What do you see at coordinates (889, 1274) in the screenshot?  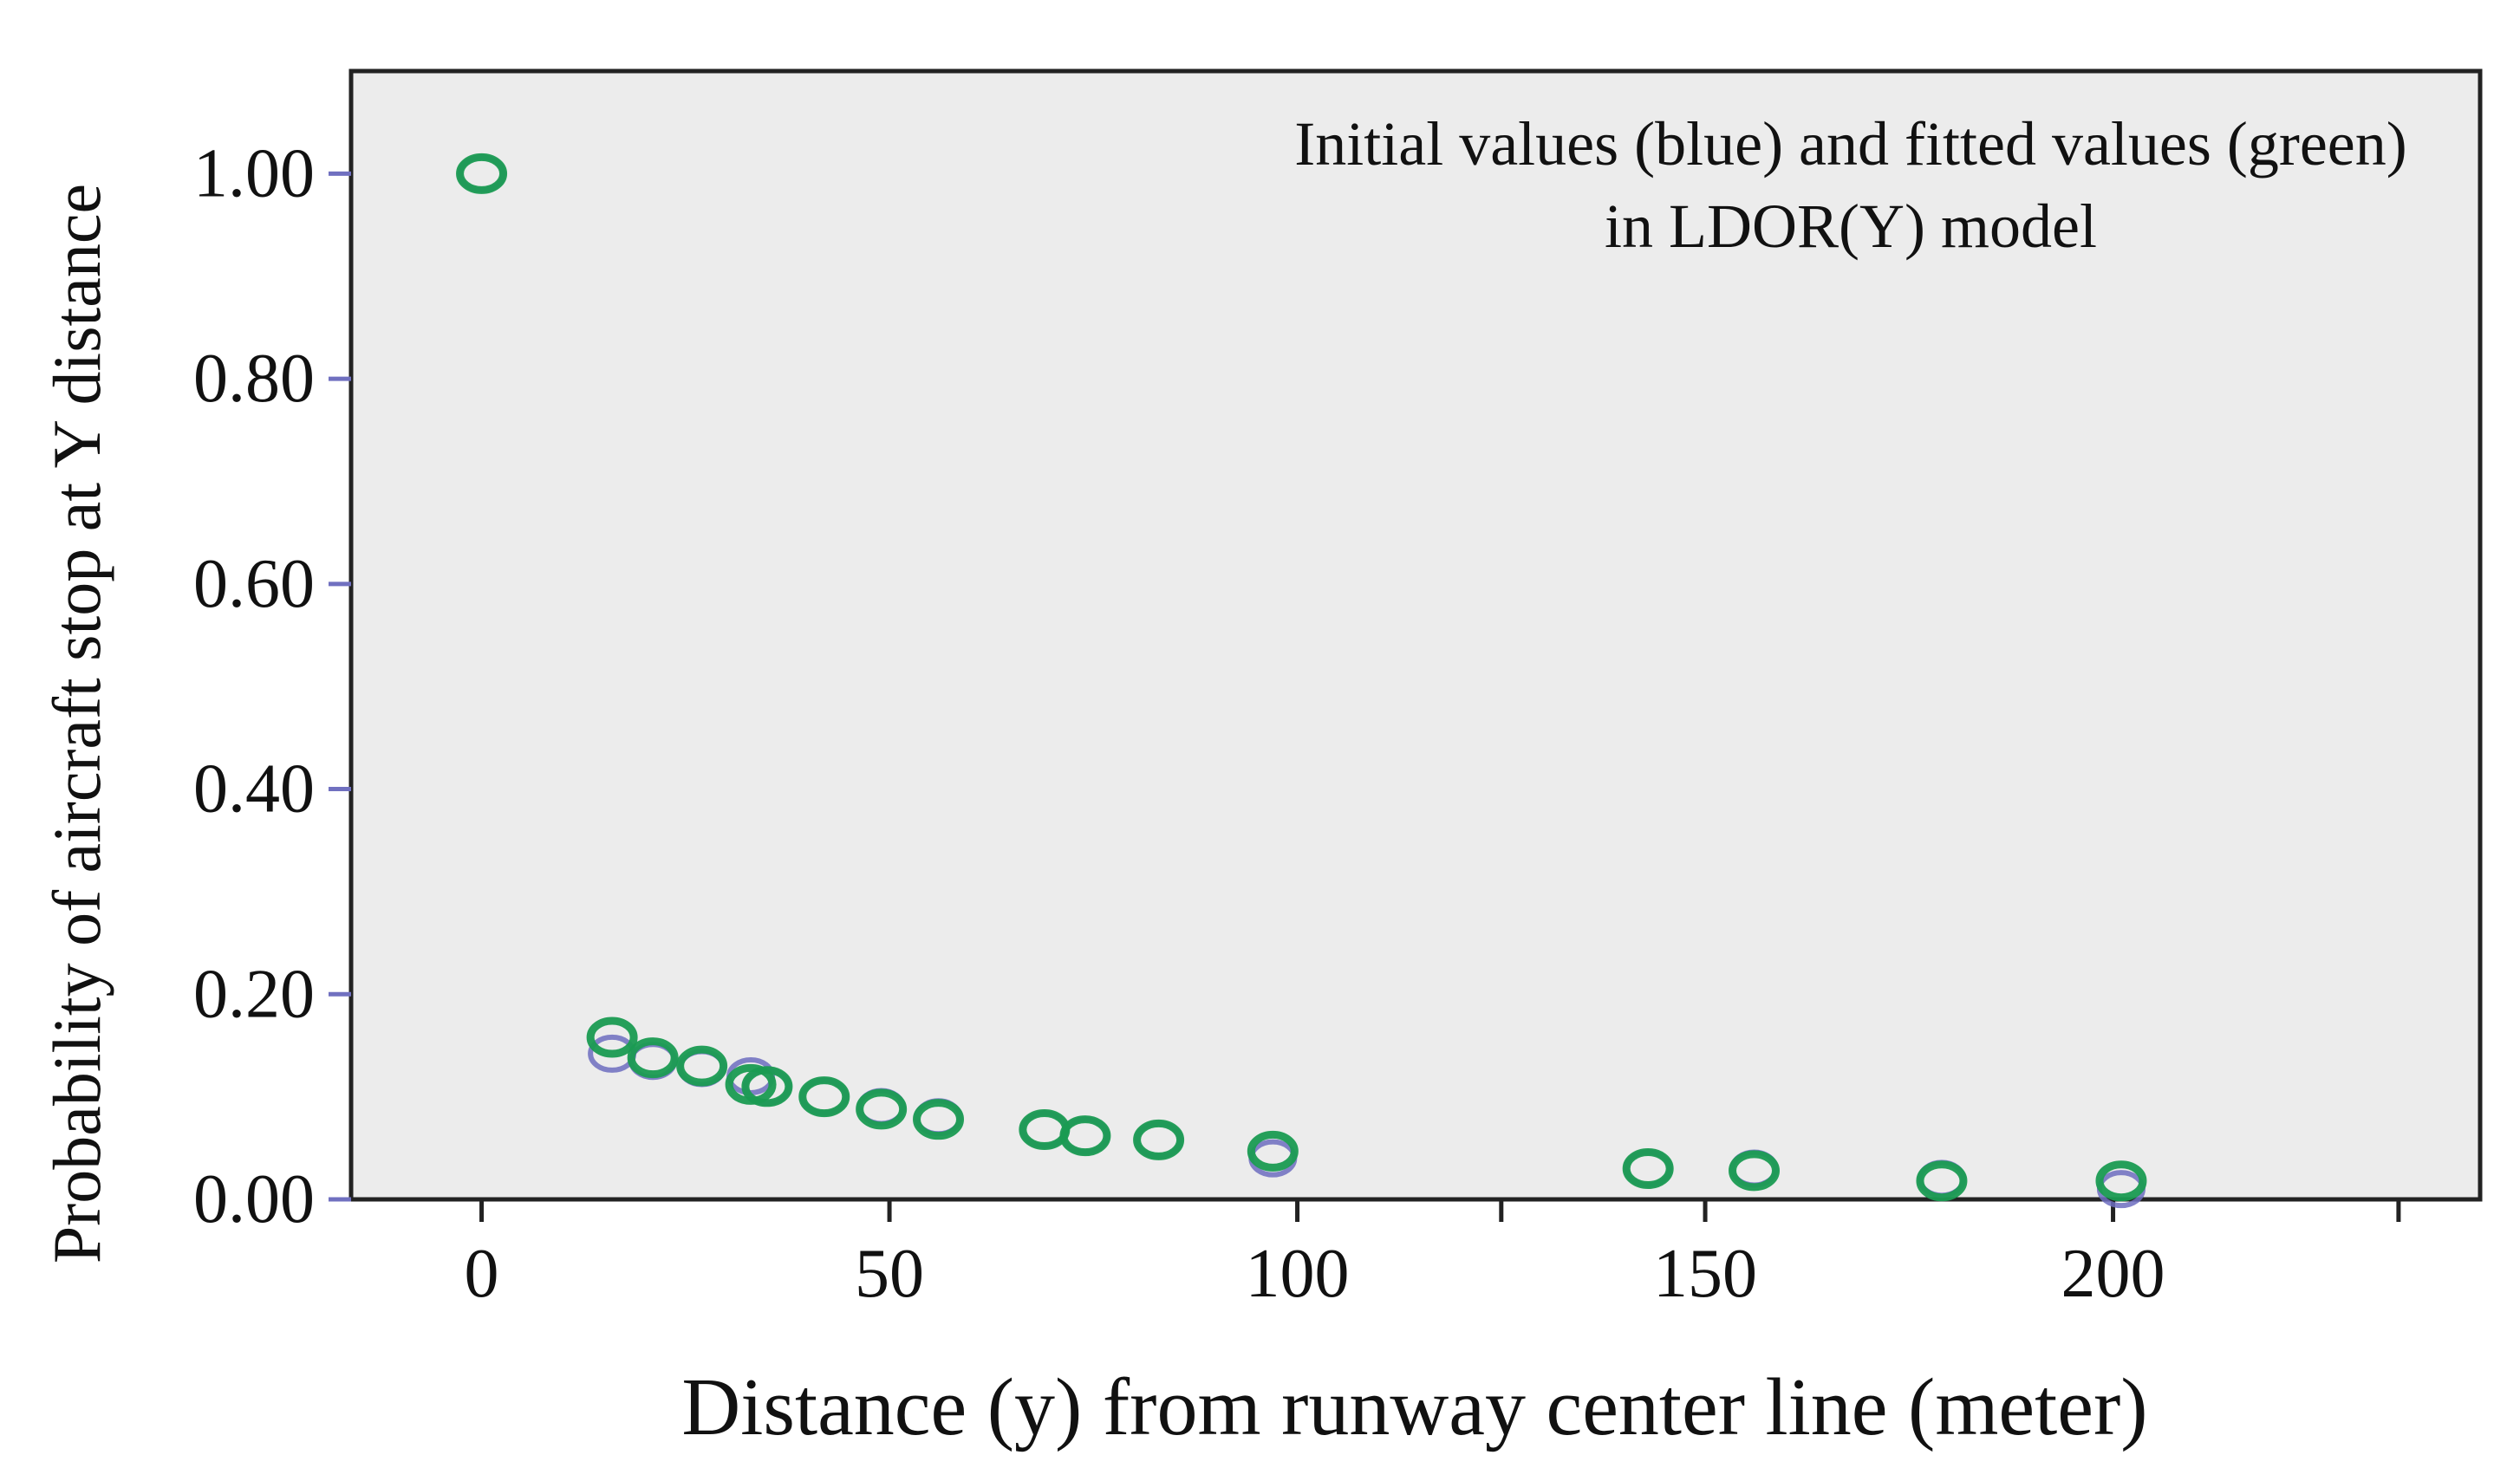 I see `x-tick-label: 50` at bounding box center [889, 1274].